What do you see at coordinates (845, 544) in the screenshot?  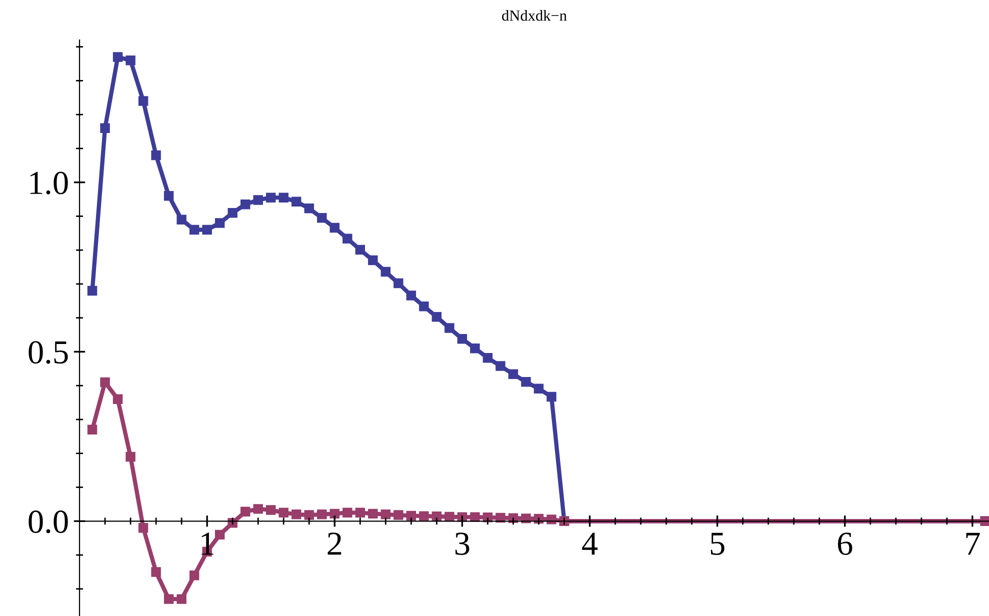 I see `x-tick-label: 6` at bounding box center [845, 544].